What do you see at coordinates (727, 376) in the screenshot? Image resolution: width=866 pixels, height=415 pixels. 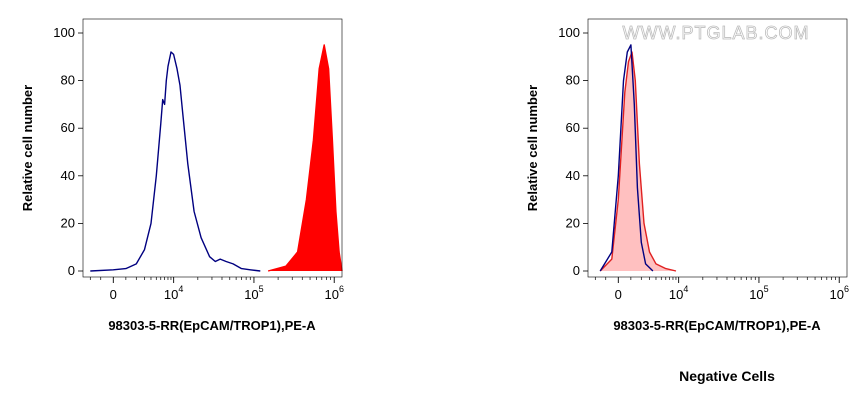 I see `panel-caption: Negative Cells` at bounding box center [727, 376].